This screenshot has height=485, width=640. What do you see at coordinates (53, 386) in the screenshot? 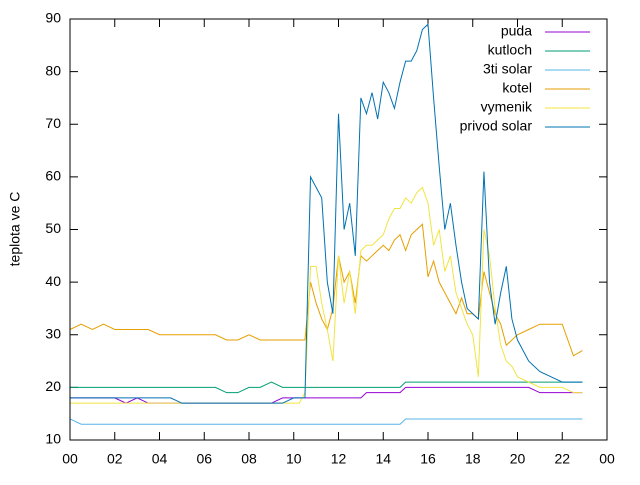
I see `y-tick-label: 20` at bounding box center [53, 386].